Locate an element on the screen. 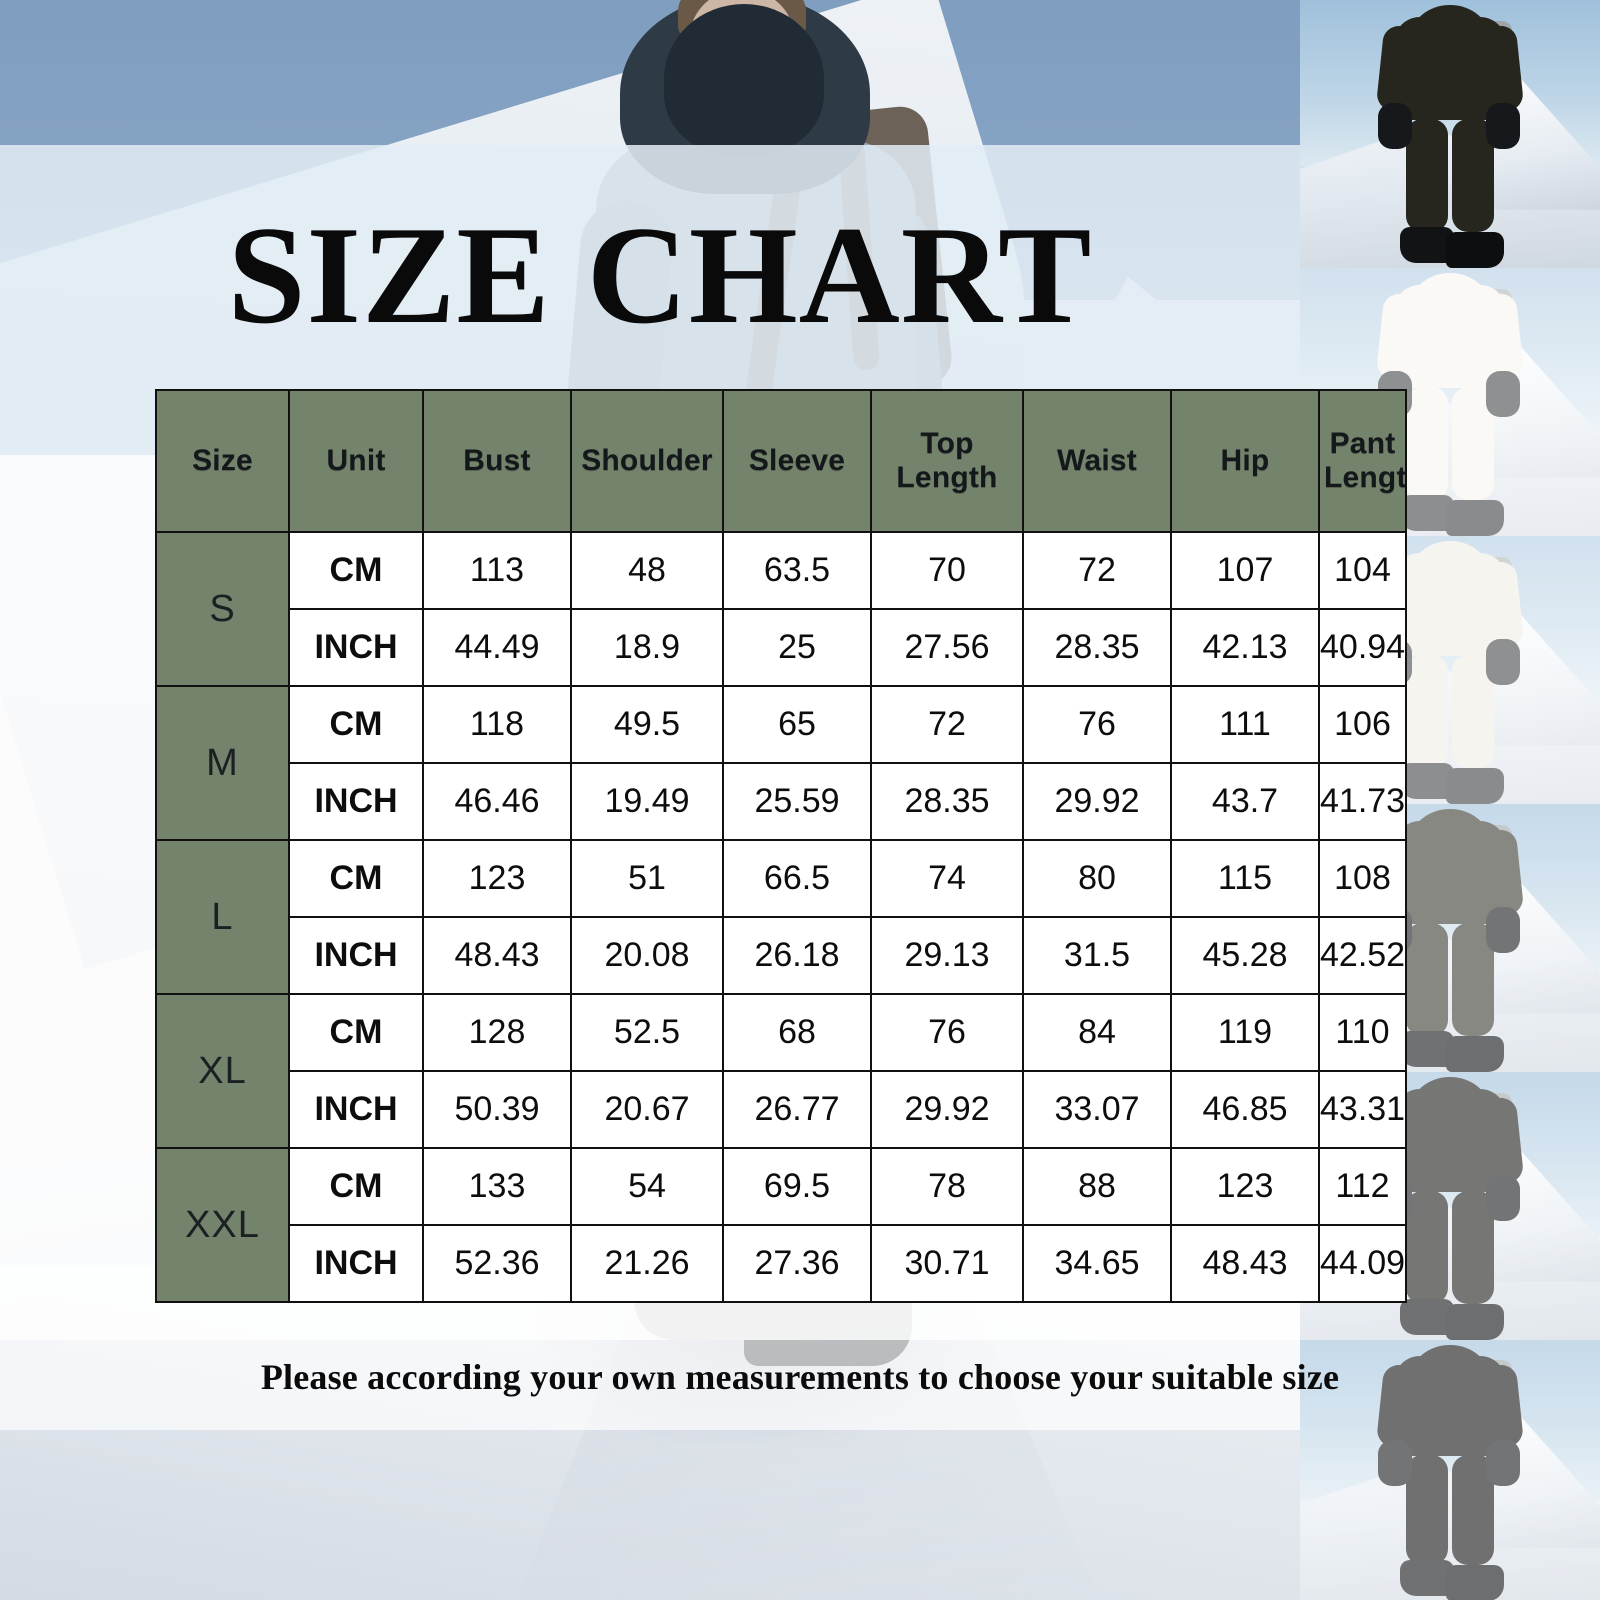 The height and width of the screenshot is (1600, 1600). table-row: INCH 46.46 19.49 25.59 28.35 29.92 43.7 41.73 is located at coordinates (781, 801).